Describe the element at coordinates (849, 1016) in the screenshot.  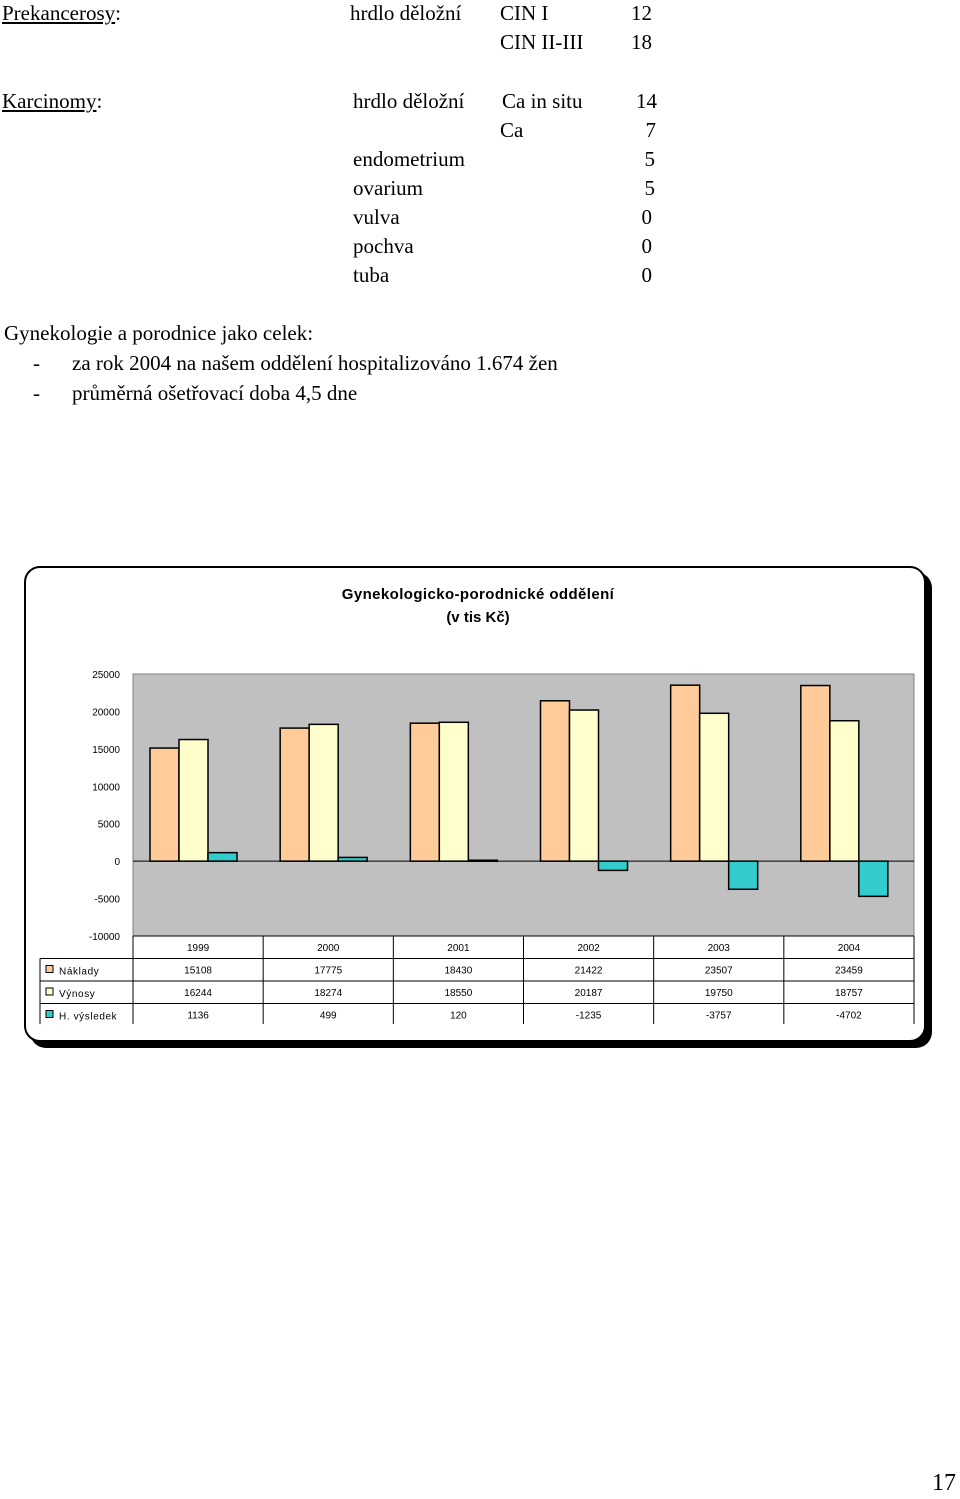
I see `data-label: -4702` at that location.